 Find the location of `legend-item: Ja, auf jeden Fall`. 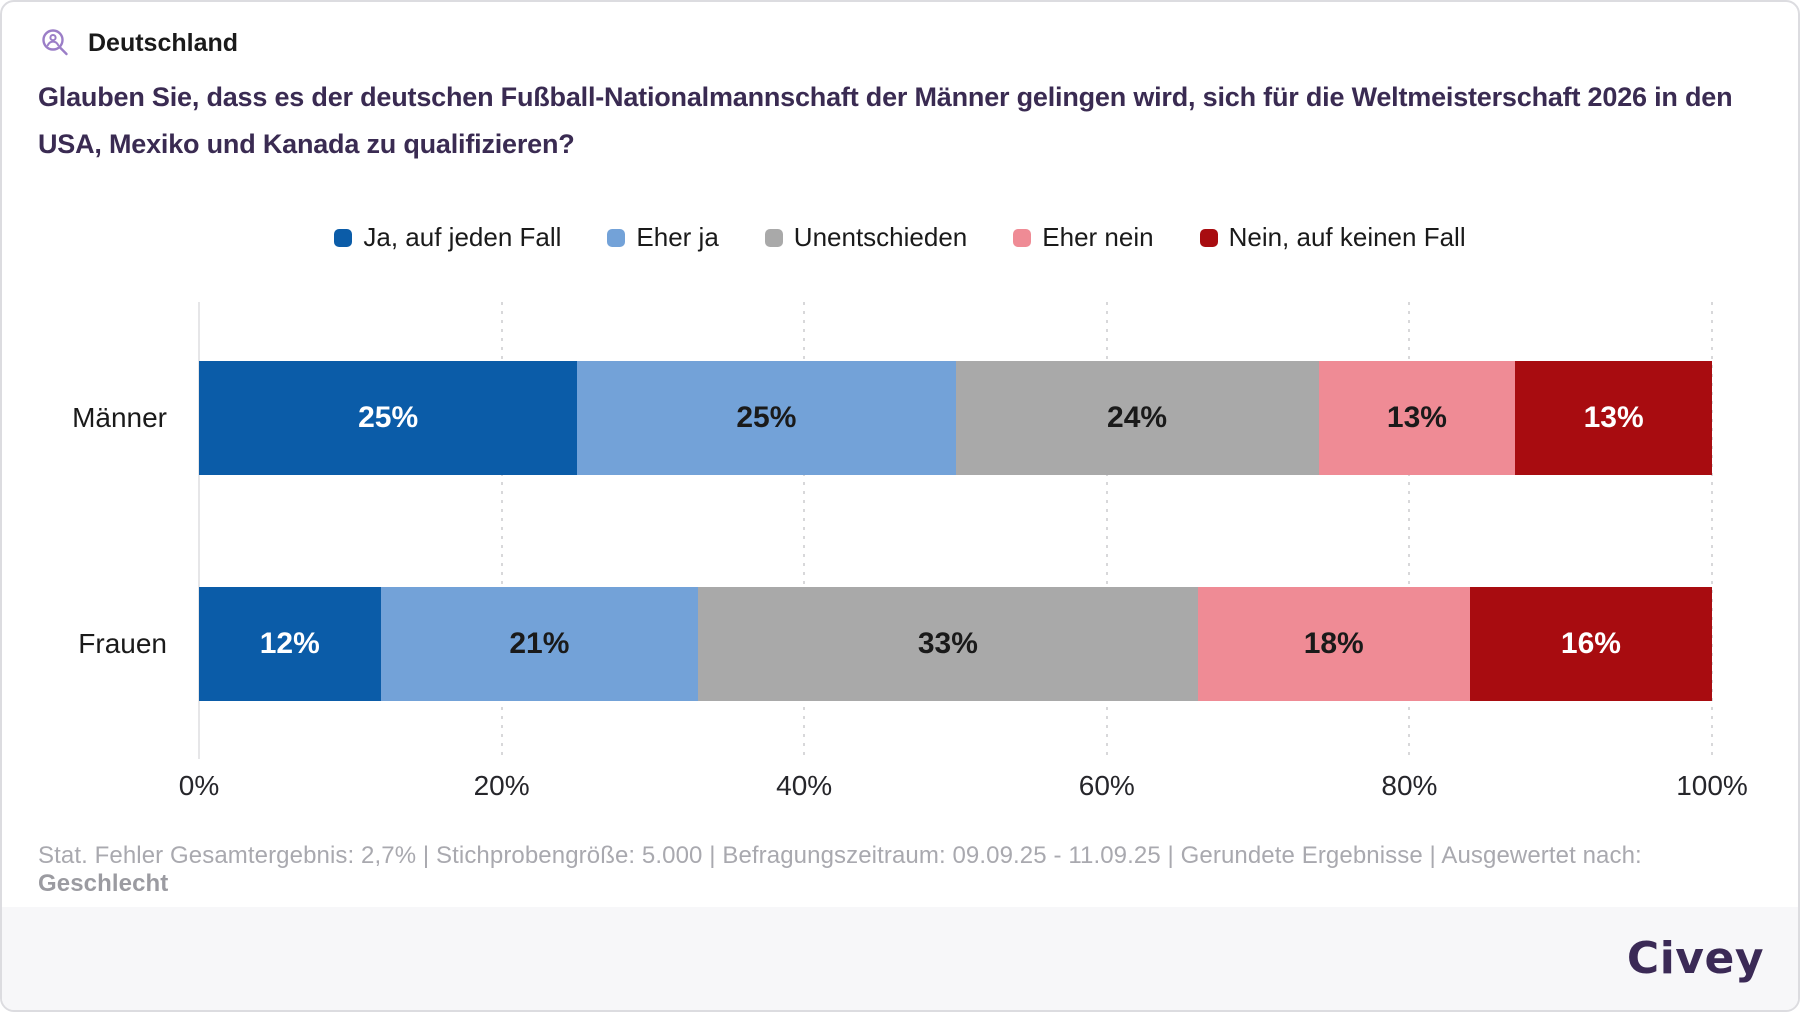

legend-item: Ja, auf jeden Fall is located at coordinates (447, 237).